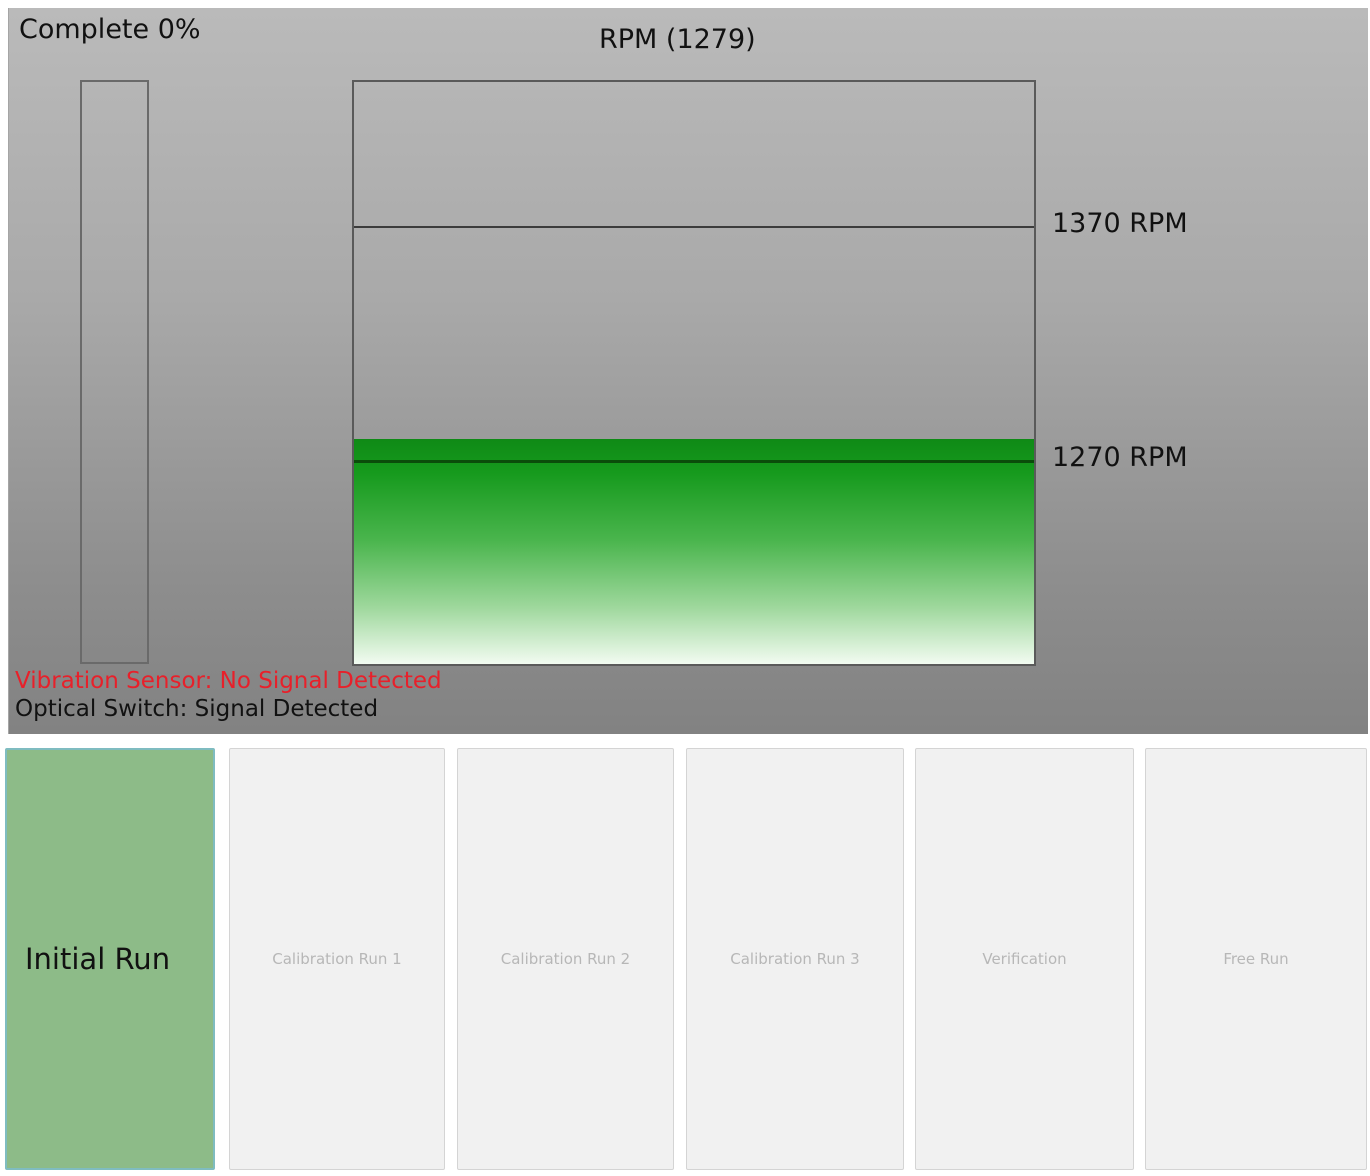  What do you see at coordinates (1256, 959) in the screenshot?
I see `free-run-button: Free Run` at bounding box center [1256, 959].